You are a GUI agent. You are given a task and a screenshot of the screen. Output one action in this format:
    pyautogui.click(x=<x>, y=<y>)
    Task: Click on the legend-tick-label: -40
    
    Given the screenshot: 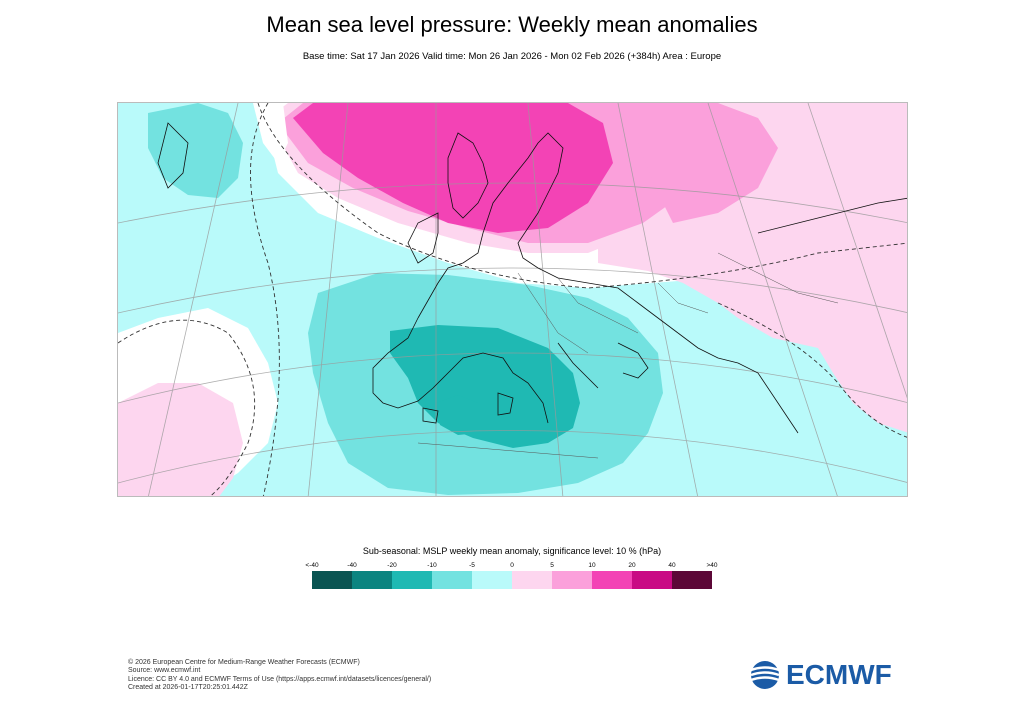 What is the action you would take?
    pyautogui.click(x=352, y=565)
    